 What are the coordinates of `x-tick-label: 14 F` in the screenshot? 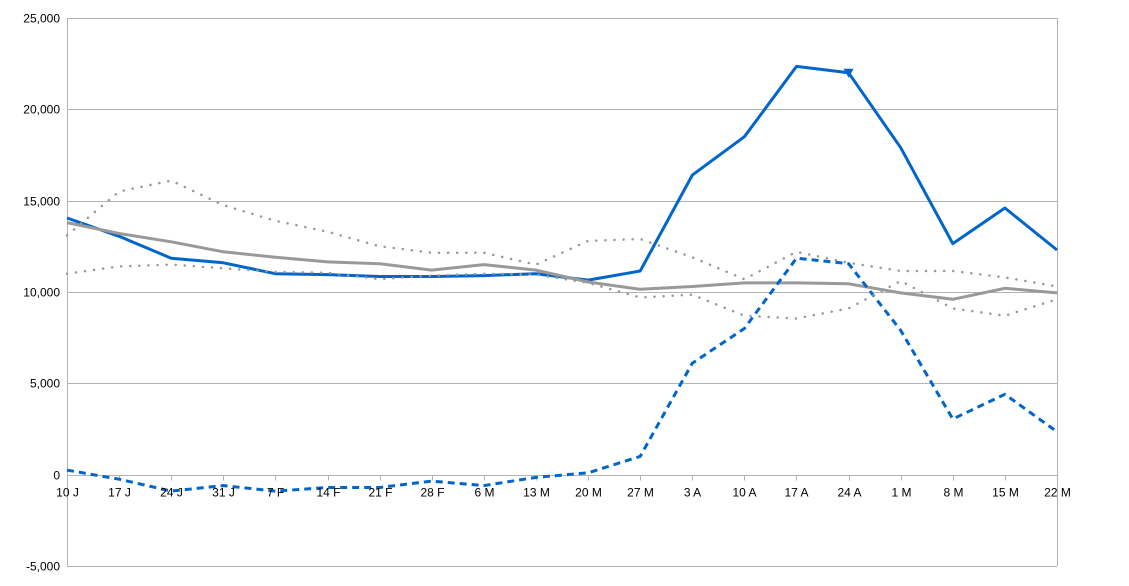 It's located at (328, 493).